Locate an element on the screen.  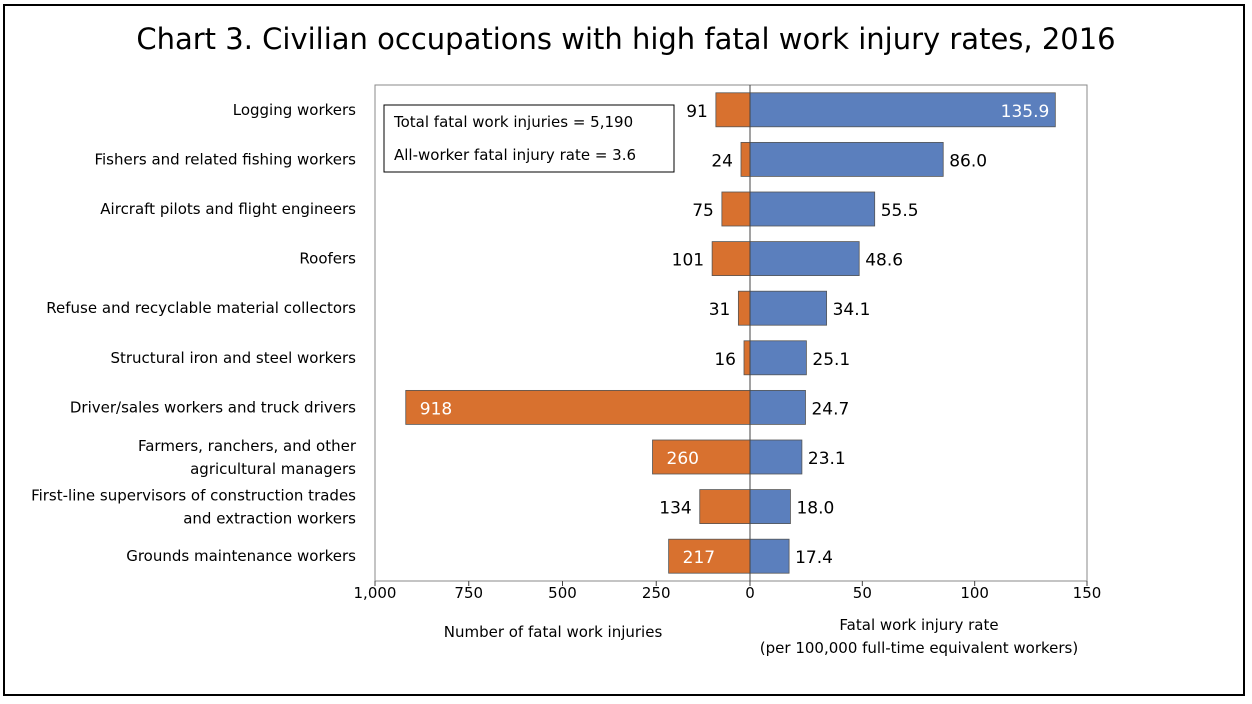
category-label: Aircraft pilots and flight engineers is located at coordinates (228, 209).